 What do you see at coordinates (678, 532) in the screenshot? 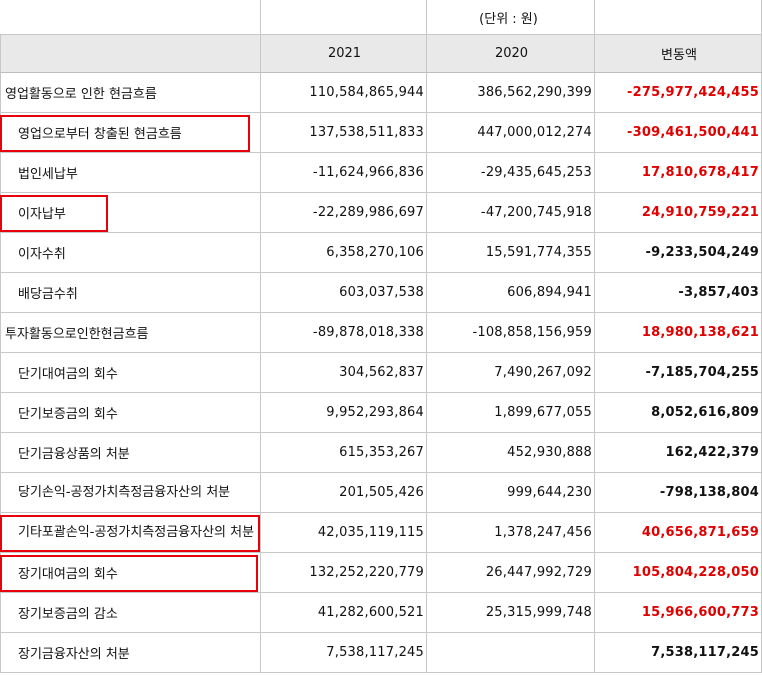
I see `value-change: 40,656,871,659` at bounding box center [678, 532].